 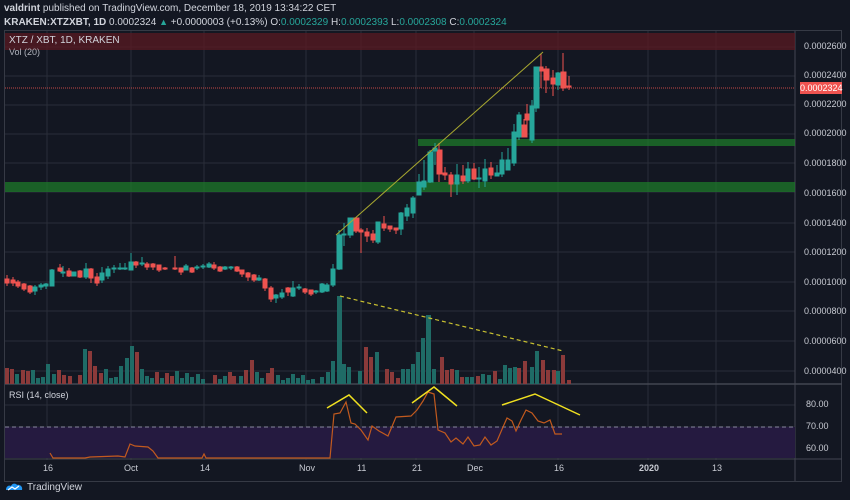 I want to click on tradingview-logo-icon, so click(x=14, y=487).